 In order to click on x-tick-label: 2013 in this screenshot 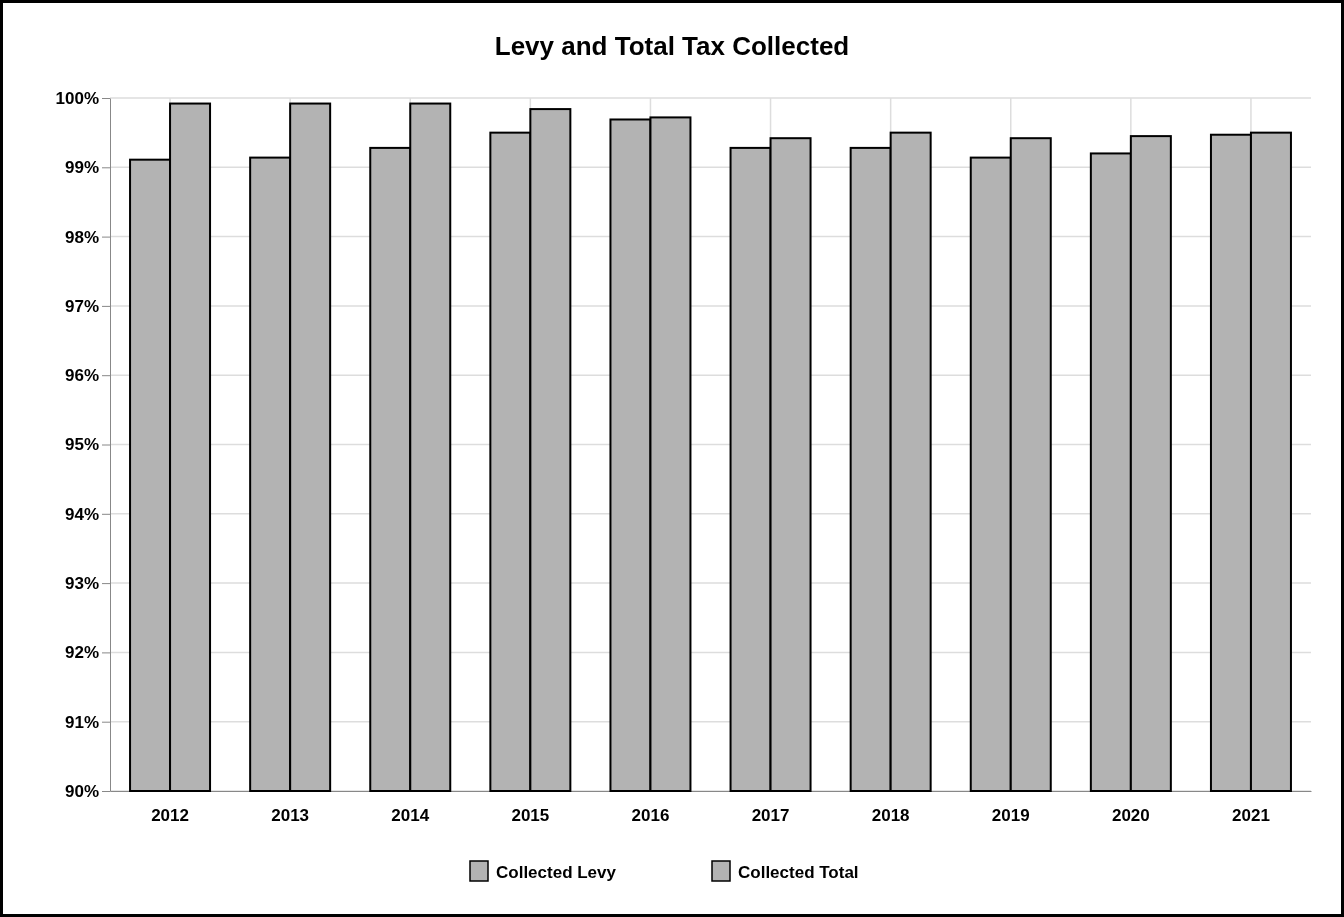, I will do `click(290, 816)`.